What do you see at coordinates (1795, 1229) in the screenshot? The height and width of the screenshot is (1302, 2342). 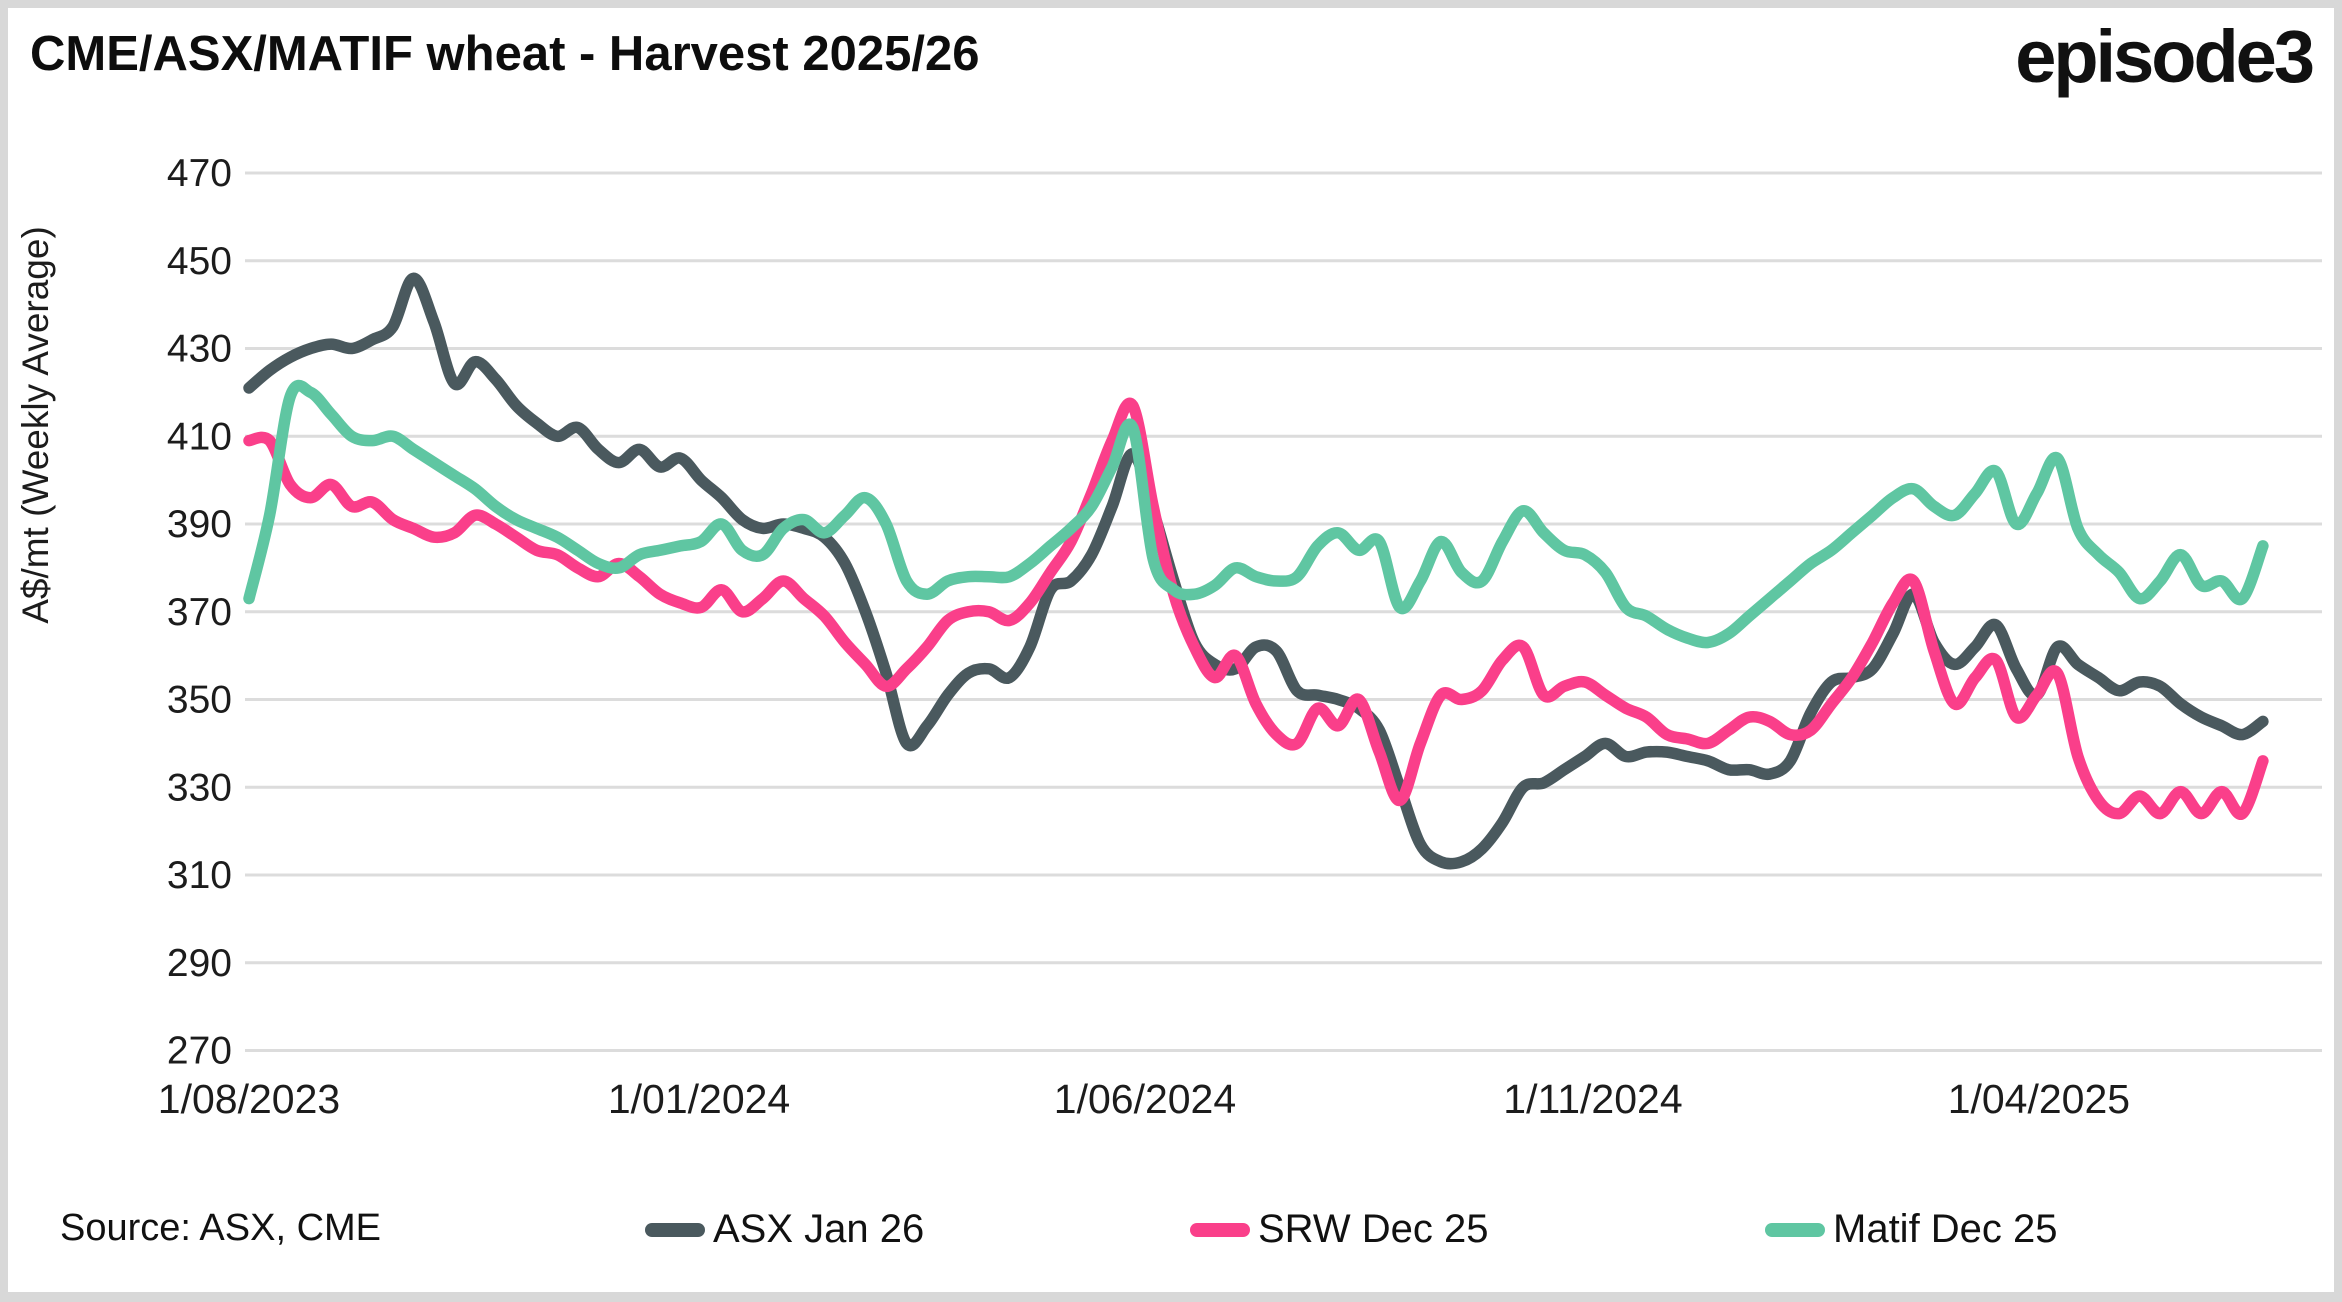 I see `matif-legend-swatch` at bounding box center [1795, 1229].